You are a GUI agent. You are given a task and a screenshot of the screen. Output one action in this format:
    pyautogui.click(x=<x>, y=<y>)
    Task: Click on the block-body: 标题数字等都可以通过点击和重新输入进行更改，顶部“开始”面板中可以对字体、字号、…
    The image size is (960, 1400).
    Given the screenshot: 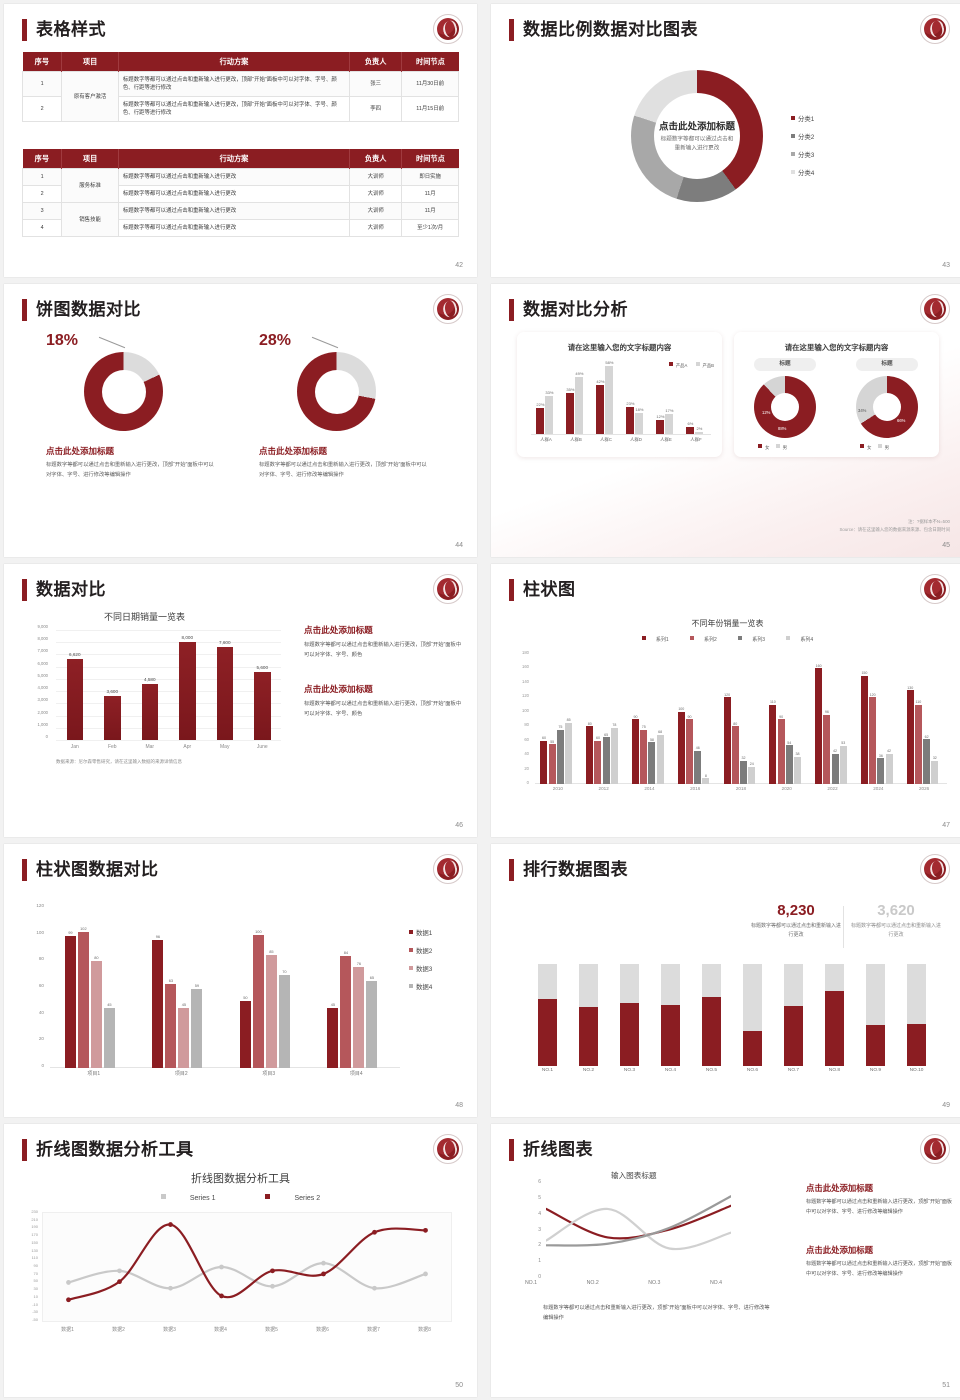 What is the action you would take?
    pyautogui.click(x=879, y=1207)
    